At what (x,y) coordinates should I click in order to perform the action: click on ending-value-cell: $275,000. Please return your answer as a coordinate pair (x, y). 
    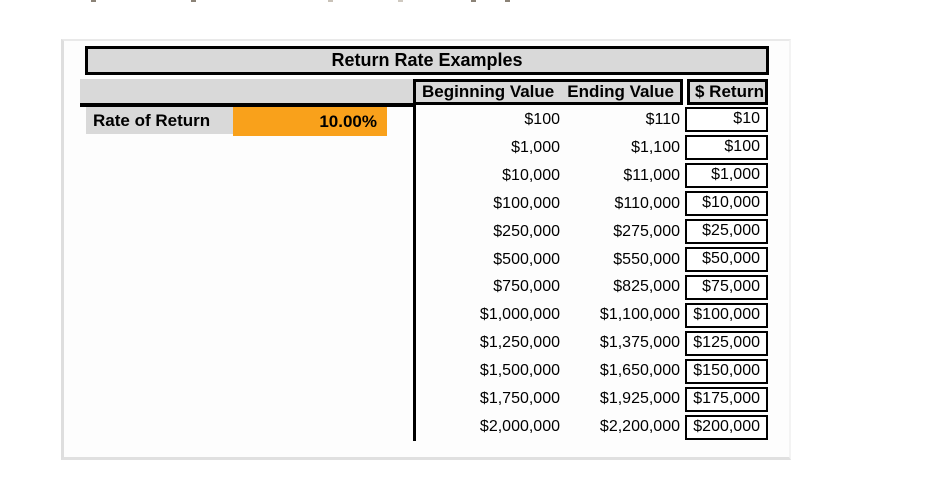
    Looking at the image, I should click on (646, 231).